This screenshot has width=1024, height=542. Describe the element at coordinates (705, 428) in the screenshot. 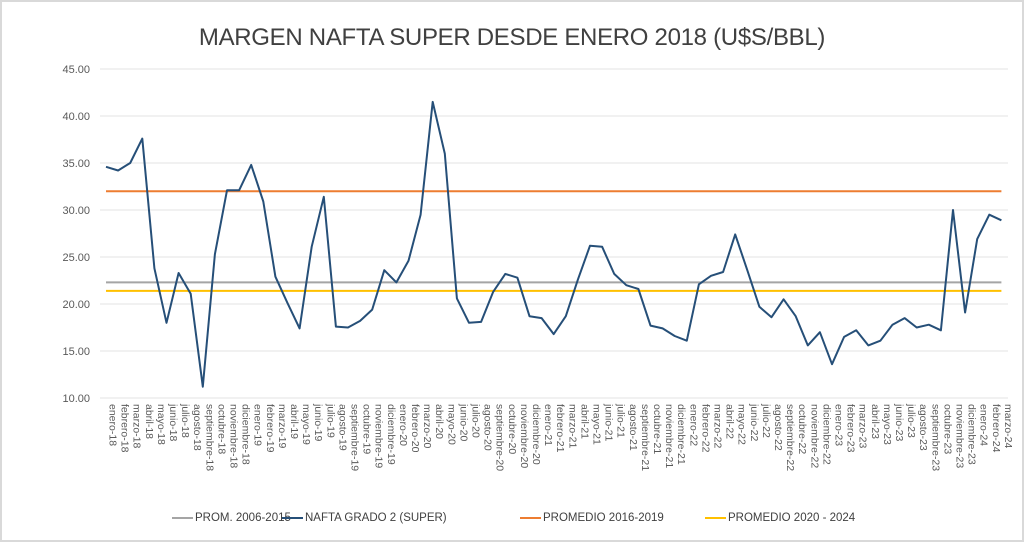

I see `x-tick-label: febrero-22` at that location.